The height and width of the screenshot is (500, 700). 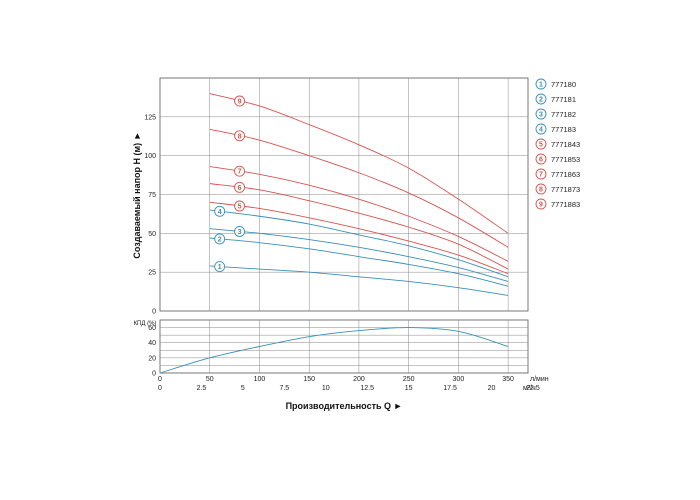 I want to click on head-tick-25: 25, so click(x=152, y=273).